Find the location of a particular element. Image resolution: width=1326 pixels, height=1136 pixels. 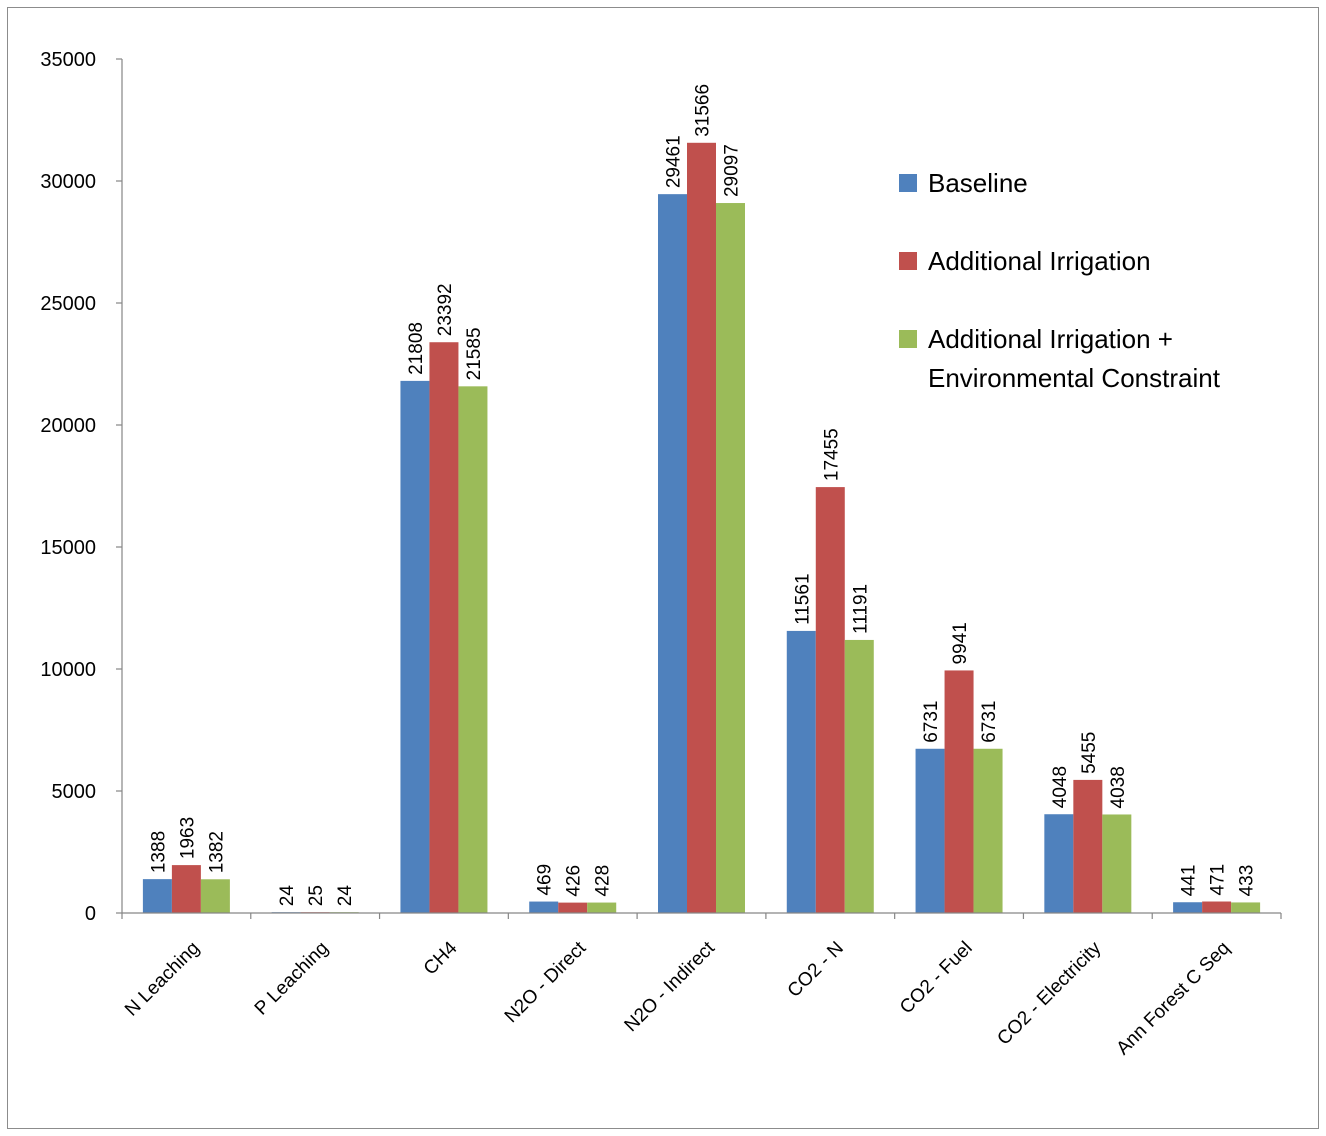

data-label: 17455 is located at coordinates (831, 454).